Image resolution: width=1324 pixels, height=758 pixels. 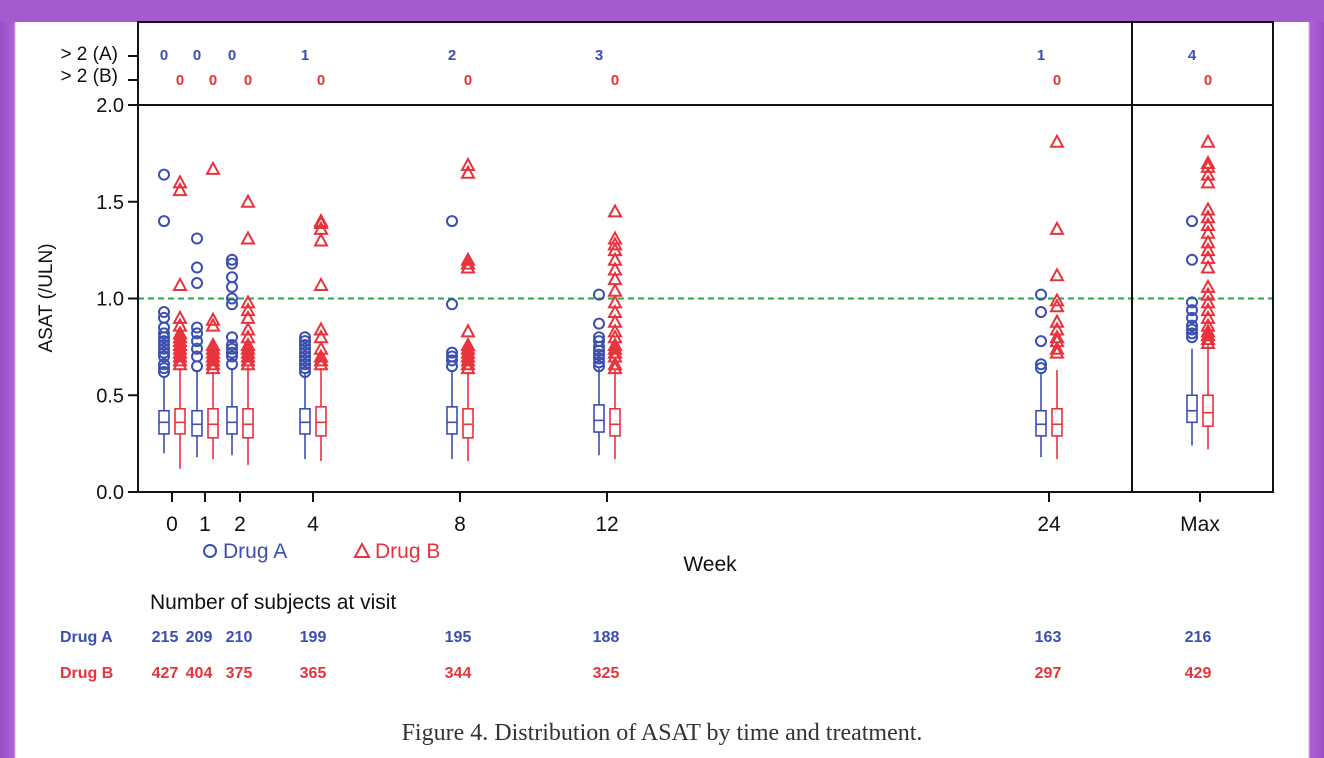 I want to click on legend-marker-drug-b, so click(x=362, y=549).